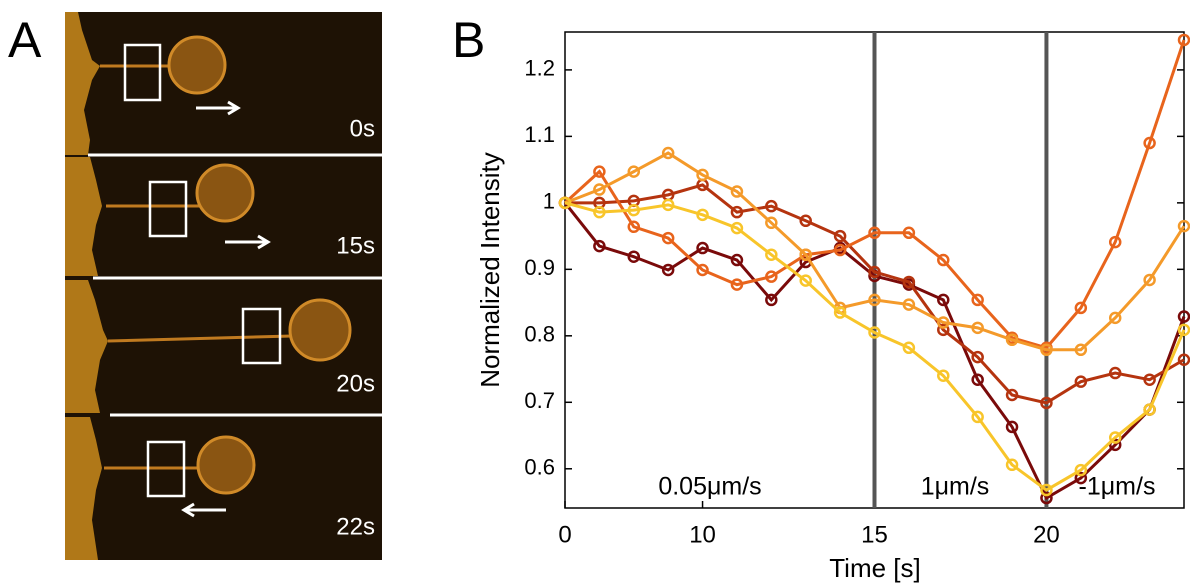  Describe the element at coordinates (539, 267) in the screenshot. I see `y-tick-label: 0.9` at that location.